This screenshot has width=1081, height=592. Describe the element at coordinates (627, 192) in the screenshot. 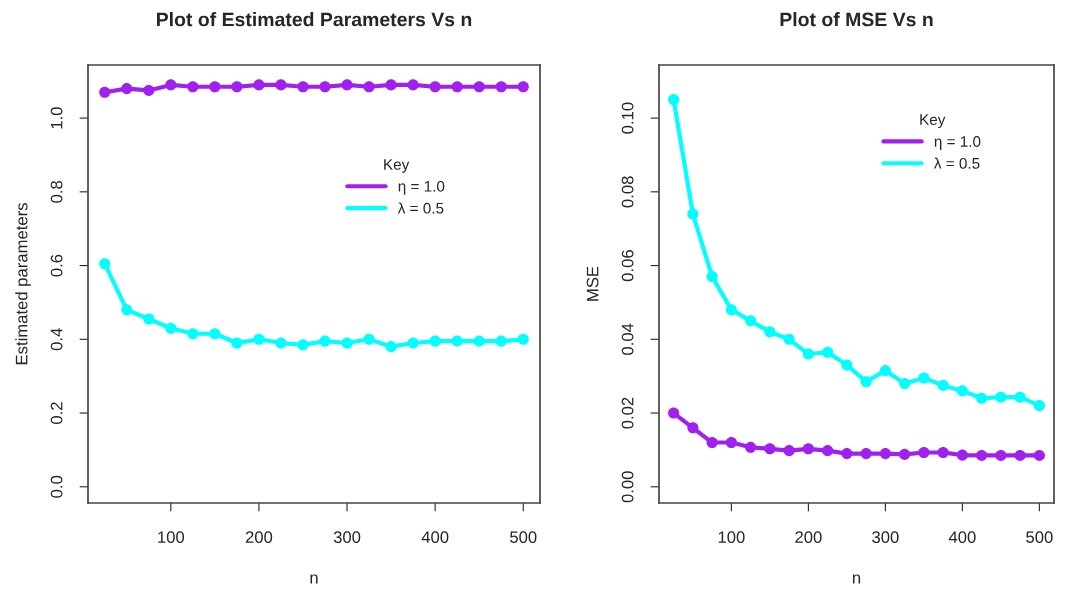

I see `y-tick-label: 0.08` at that location.